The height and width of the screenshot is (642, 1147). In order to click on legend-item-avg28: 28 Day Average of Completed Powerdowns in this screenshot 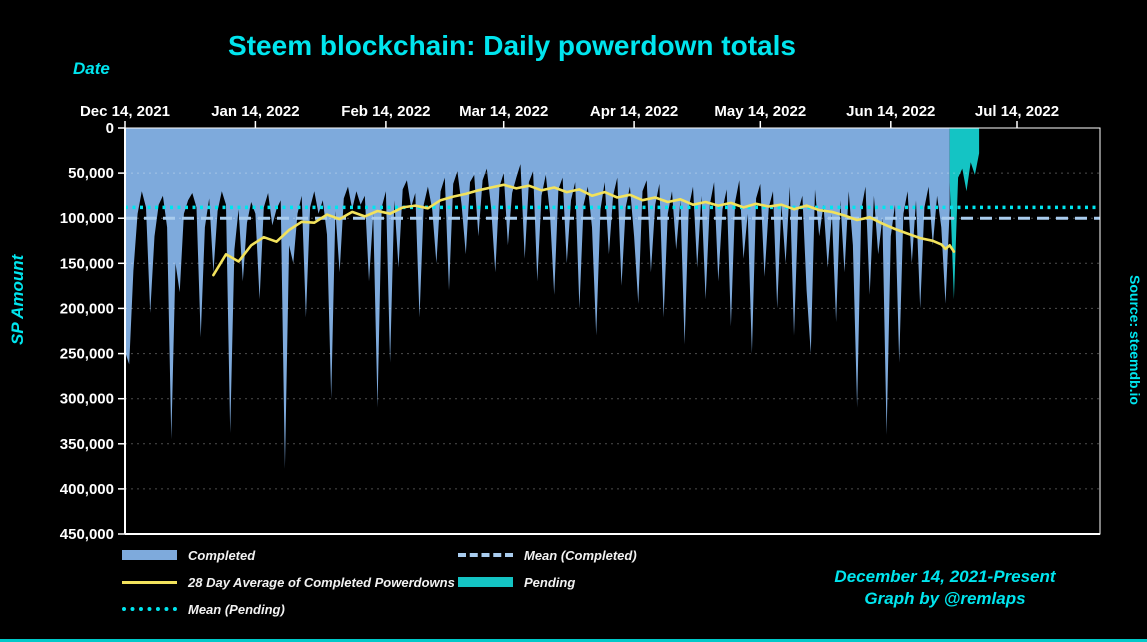, I will do `click(288, 582)`.